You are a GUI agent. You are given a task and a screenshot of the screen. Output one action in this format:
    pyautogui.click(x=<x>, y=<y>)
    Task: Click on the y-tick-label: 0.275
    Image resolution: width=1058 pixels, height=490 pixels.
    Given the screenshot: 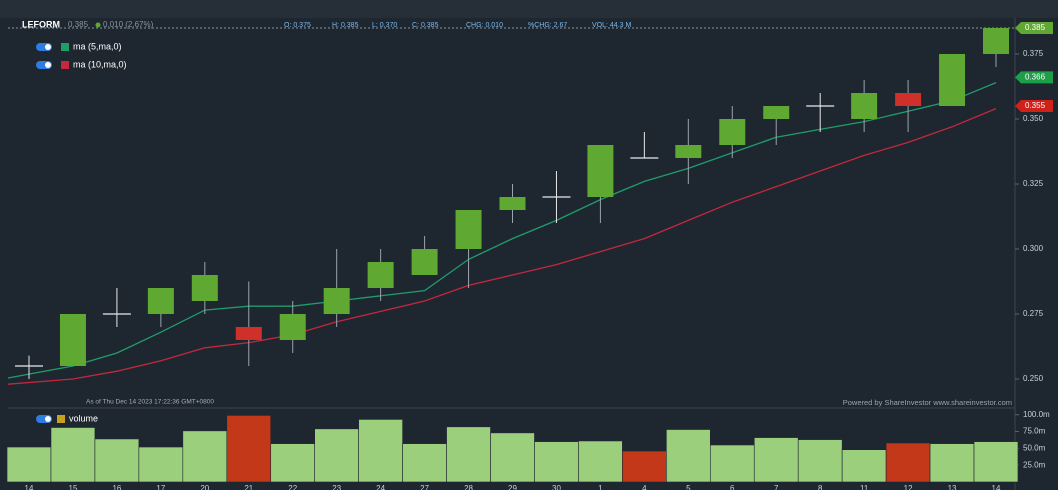 What is the action you would take?
    pyautogui.click(x=1033, y=313)
    